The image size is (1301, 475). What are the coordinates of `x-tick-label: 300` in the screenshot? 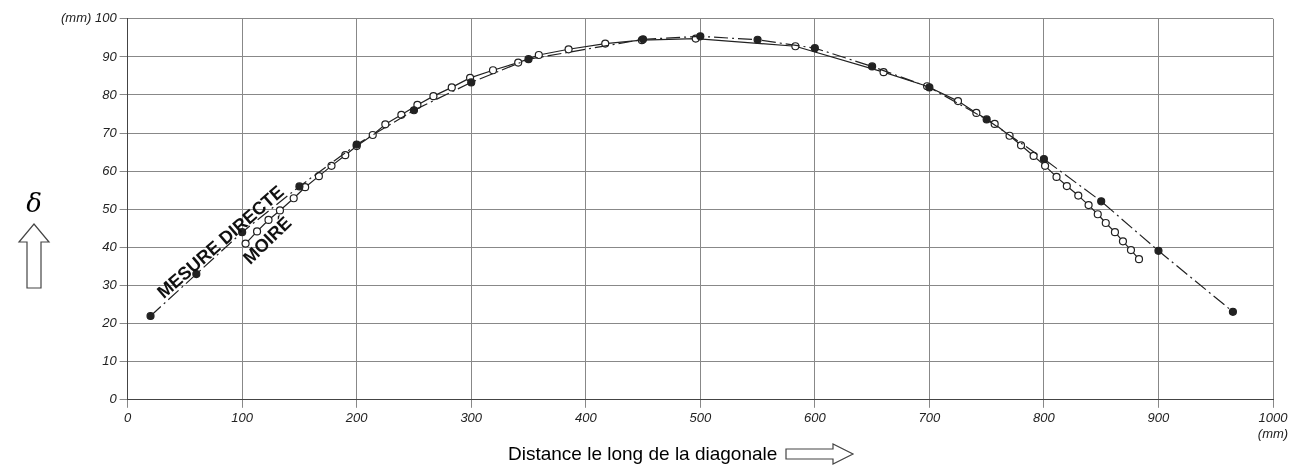 It's located at (471, 418).